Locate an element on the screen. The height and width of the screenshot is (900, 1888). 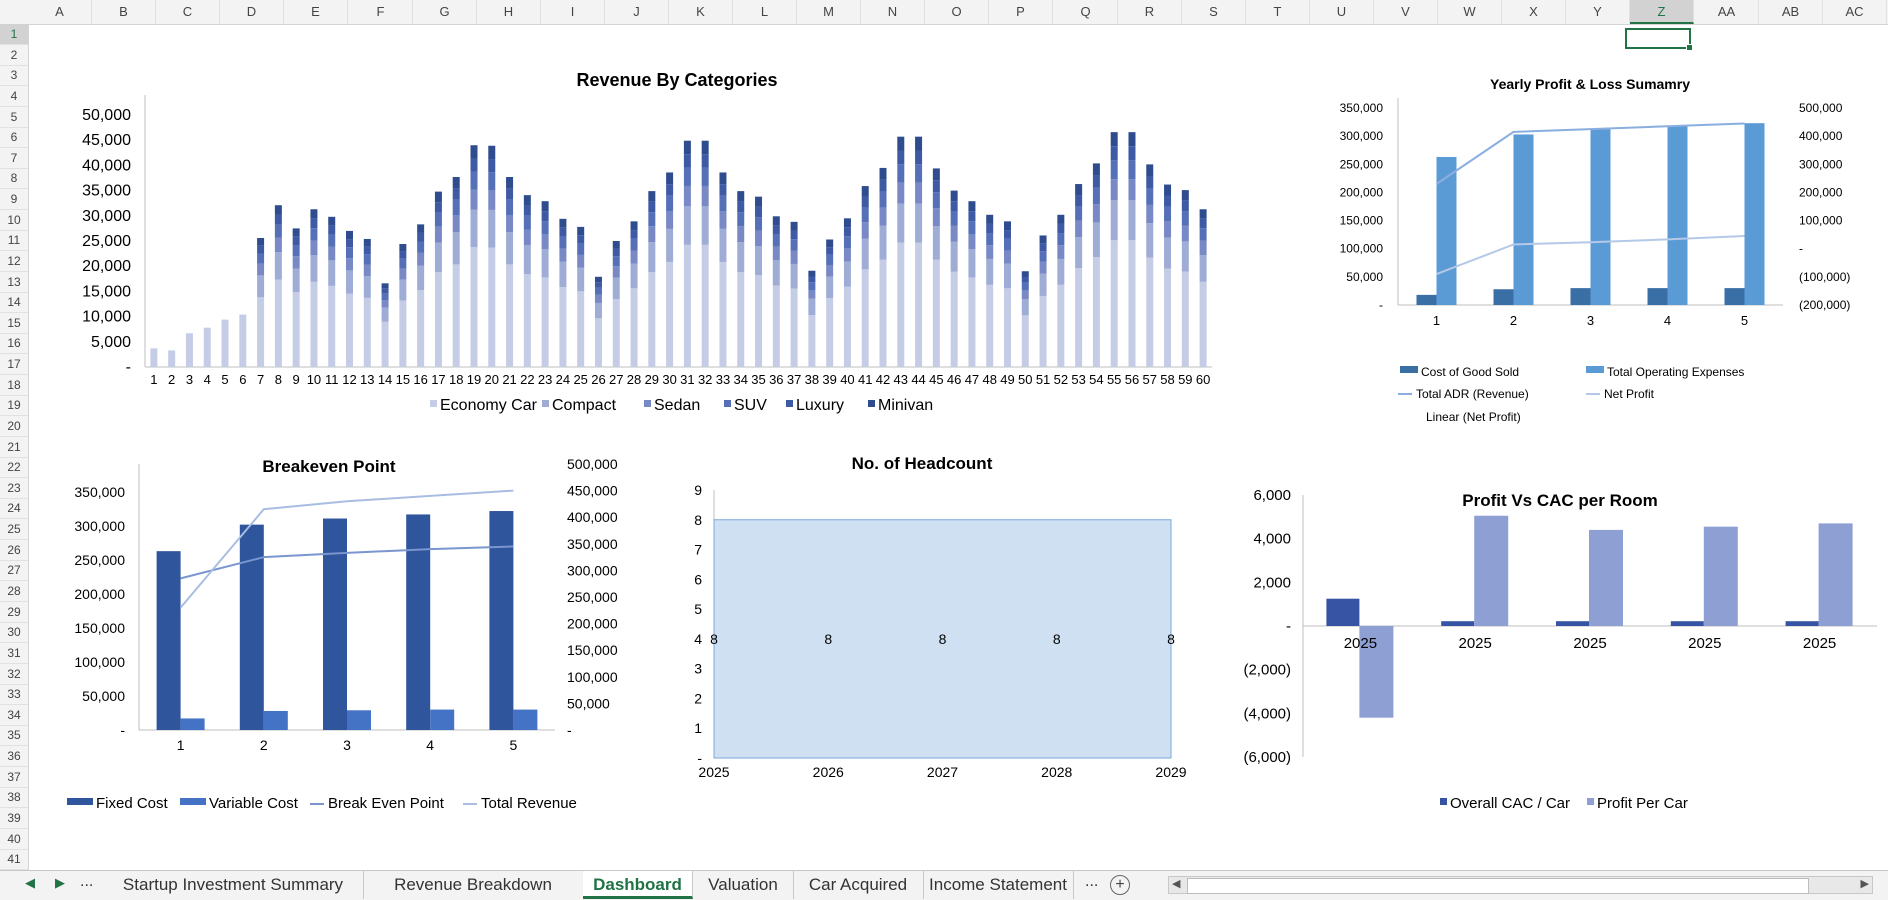
column-header-q: Q is located at coordinates (1086, 12).